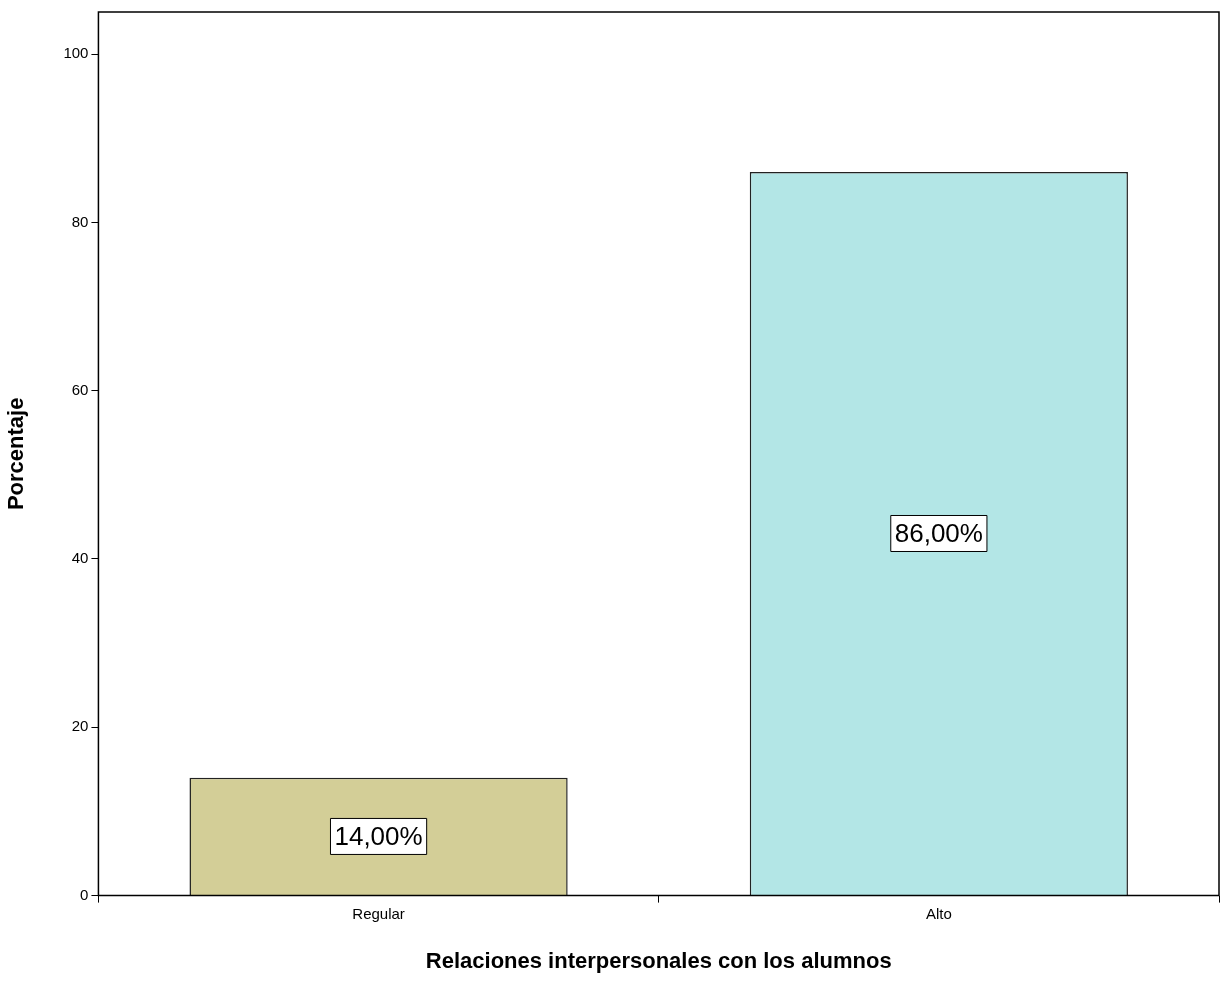 The image size is (1223, 983). Describe the element at coordinates (378, 913) in the screenshot. I see `x-tick-label: Regular` at that location.